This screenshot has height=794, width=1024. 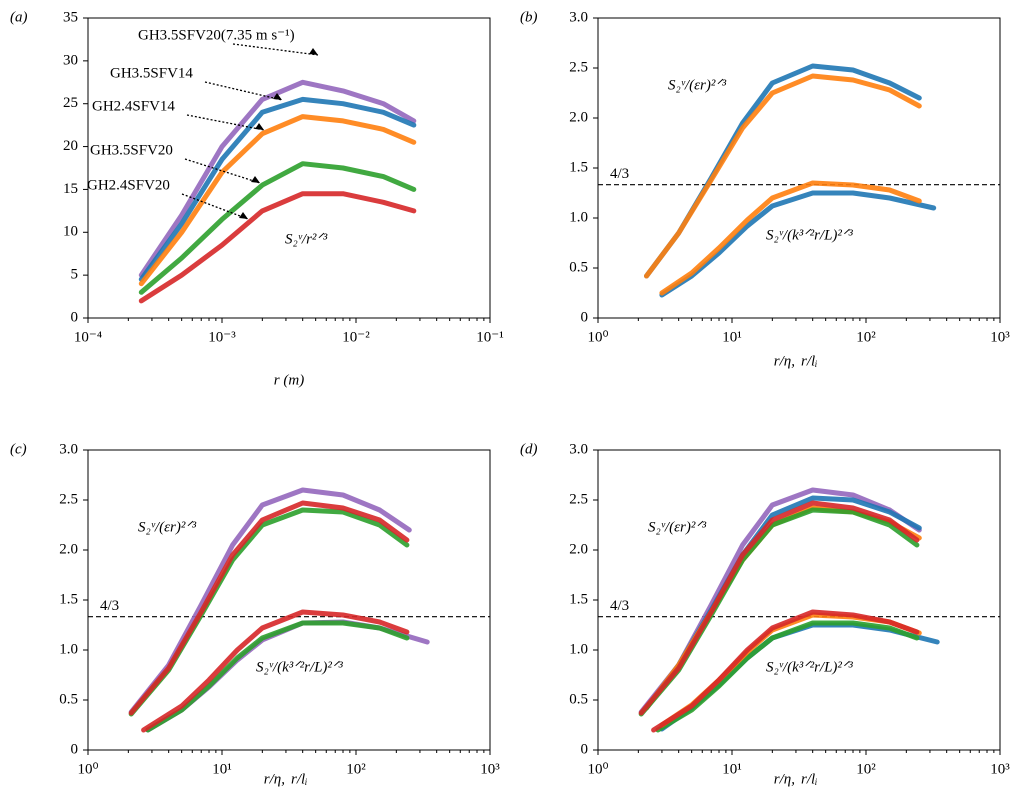 What do you see at coordinates (70, 103) in the screenshot?
I see `y-tick-label: 25` at bounding box center [70, 103].